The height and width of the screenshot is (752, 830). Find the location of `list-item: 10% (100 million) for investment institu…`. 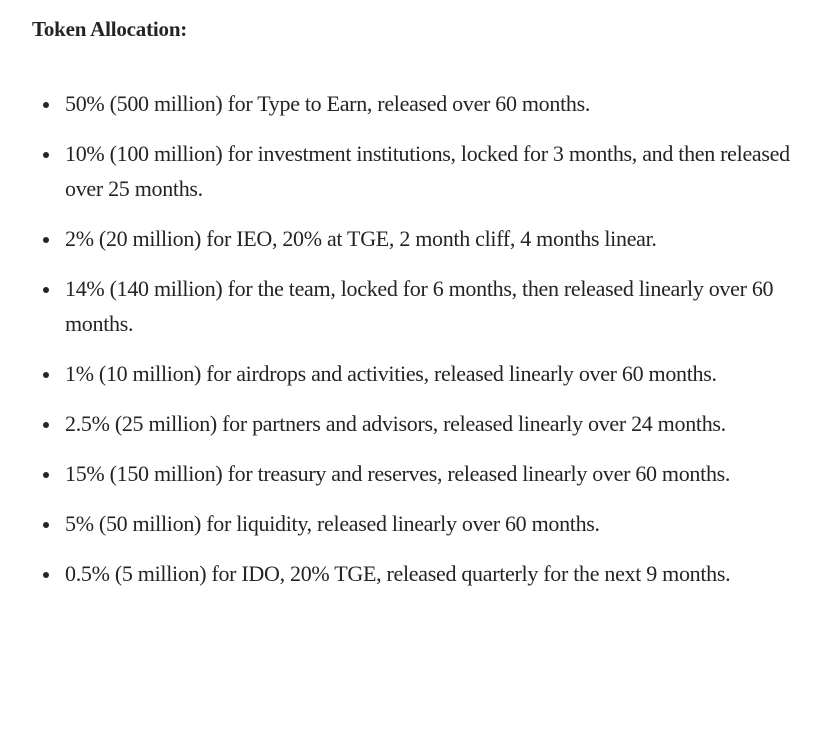

list-item: 10% (100 million) for investment institu… is located at coordinates (420, 171).